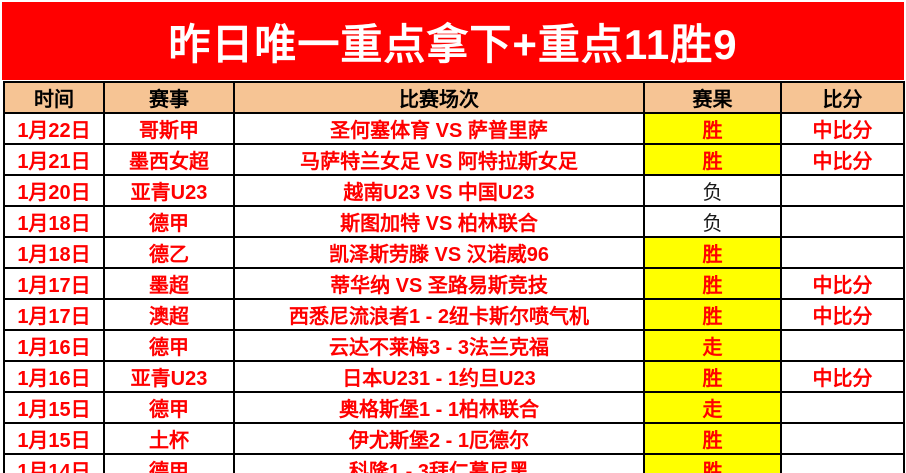 This screenshot has width=906, height=473. I want to click on match-cell: 日本U231 - 1约旦U23, so click(439, 376).